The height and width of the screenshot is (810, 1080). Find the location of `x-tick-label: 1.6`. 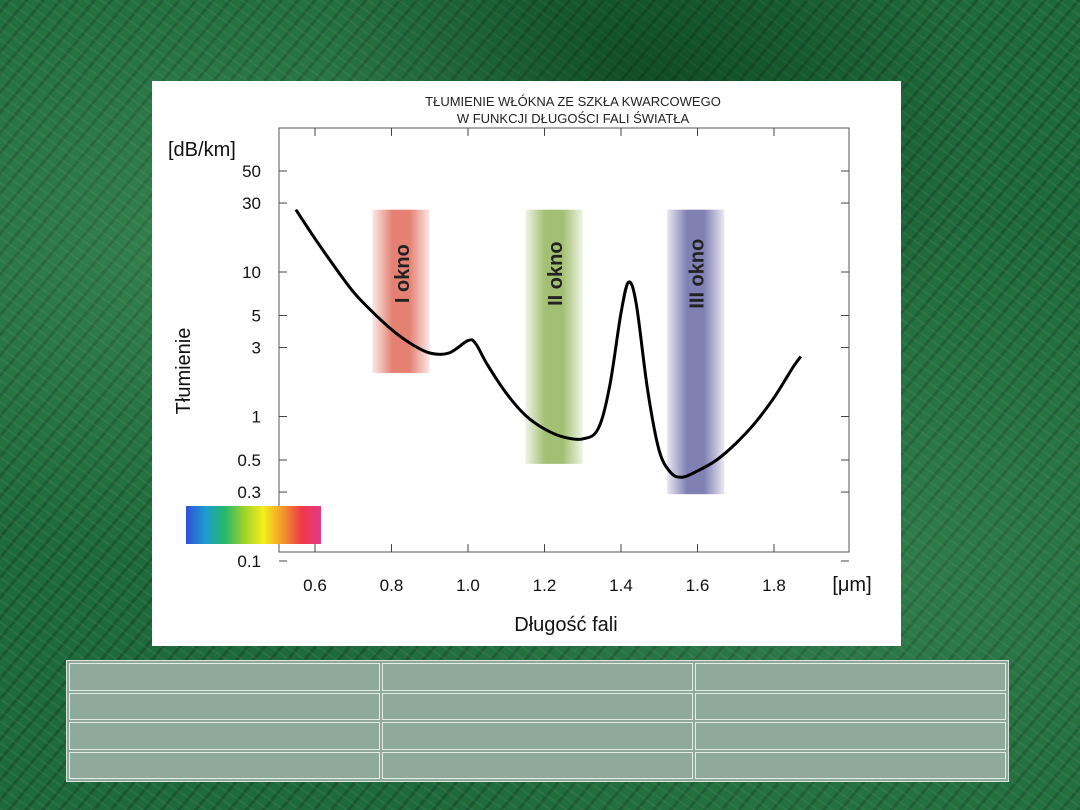

x-tick-label: 1.6 is located at coordinates (698, 585).